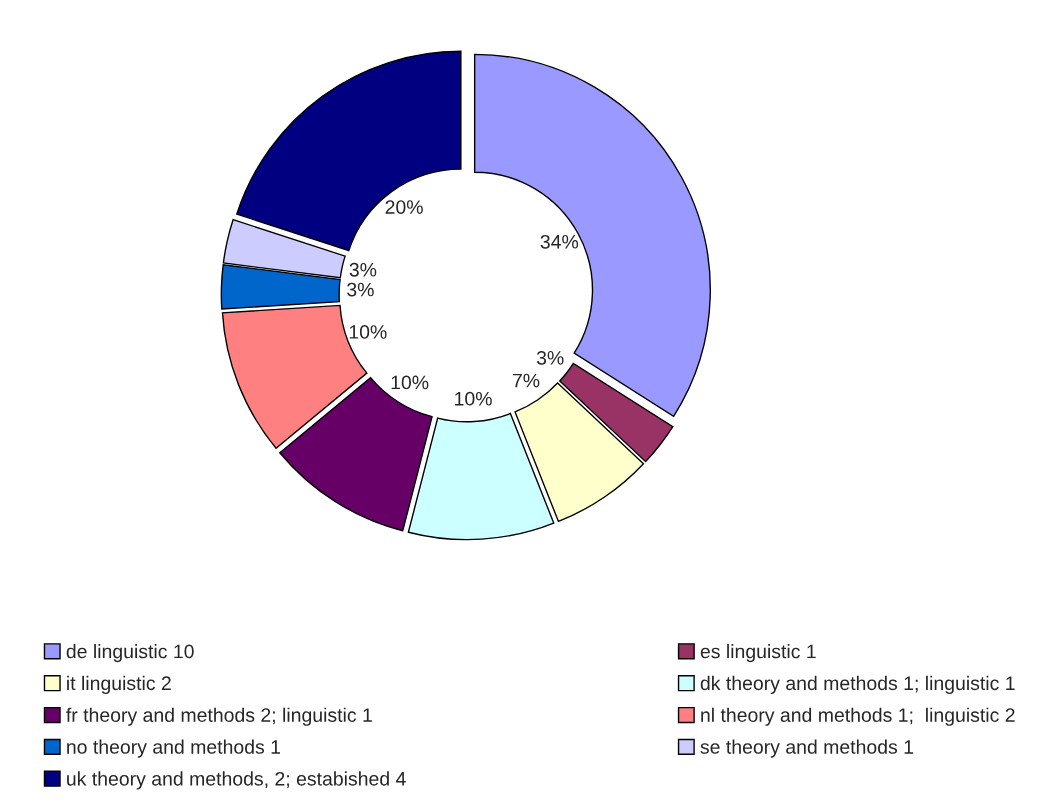 Image resolution: width=1060 pixels, height=807 pixels. What do you see at coordinates (857, 684) in the screenshot?
I see `legend-label: dk theory and methods 1; linguistic 1` at bounding box center [857, 684].